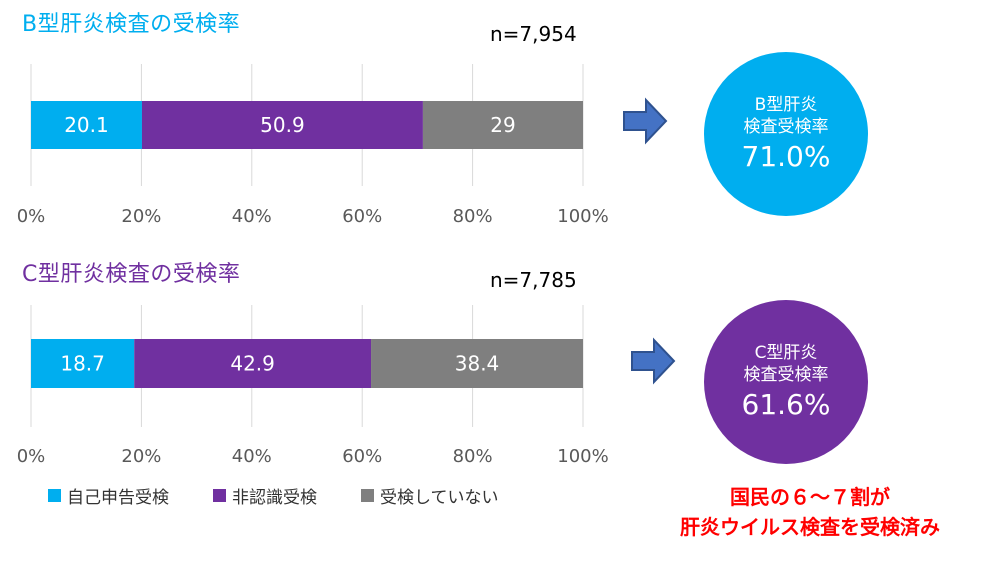 The height and width of the screenshot is (564, 1000). I want to click on summary-line-2: 肝炎ウイルス検査を受検済み, so click(810, 527).